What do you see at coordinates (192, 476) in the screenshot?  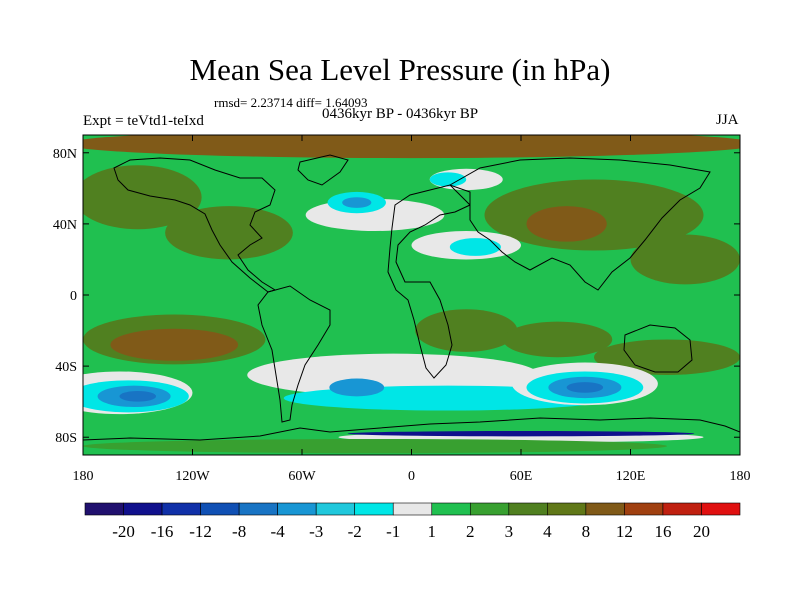 I see `lon-label: 120W` at bounding box center [192, 476].